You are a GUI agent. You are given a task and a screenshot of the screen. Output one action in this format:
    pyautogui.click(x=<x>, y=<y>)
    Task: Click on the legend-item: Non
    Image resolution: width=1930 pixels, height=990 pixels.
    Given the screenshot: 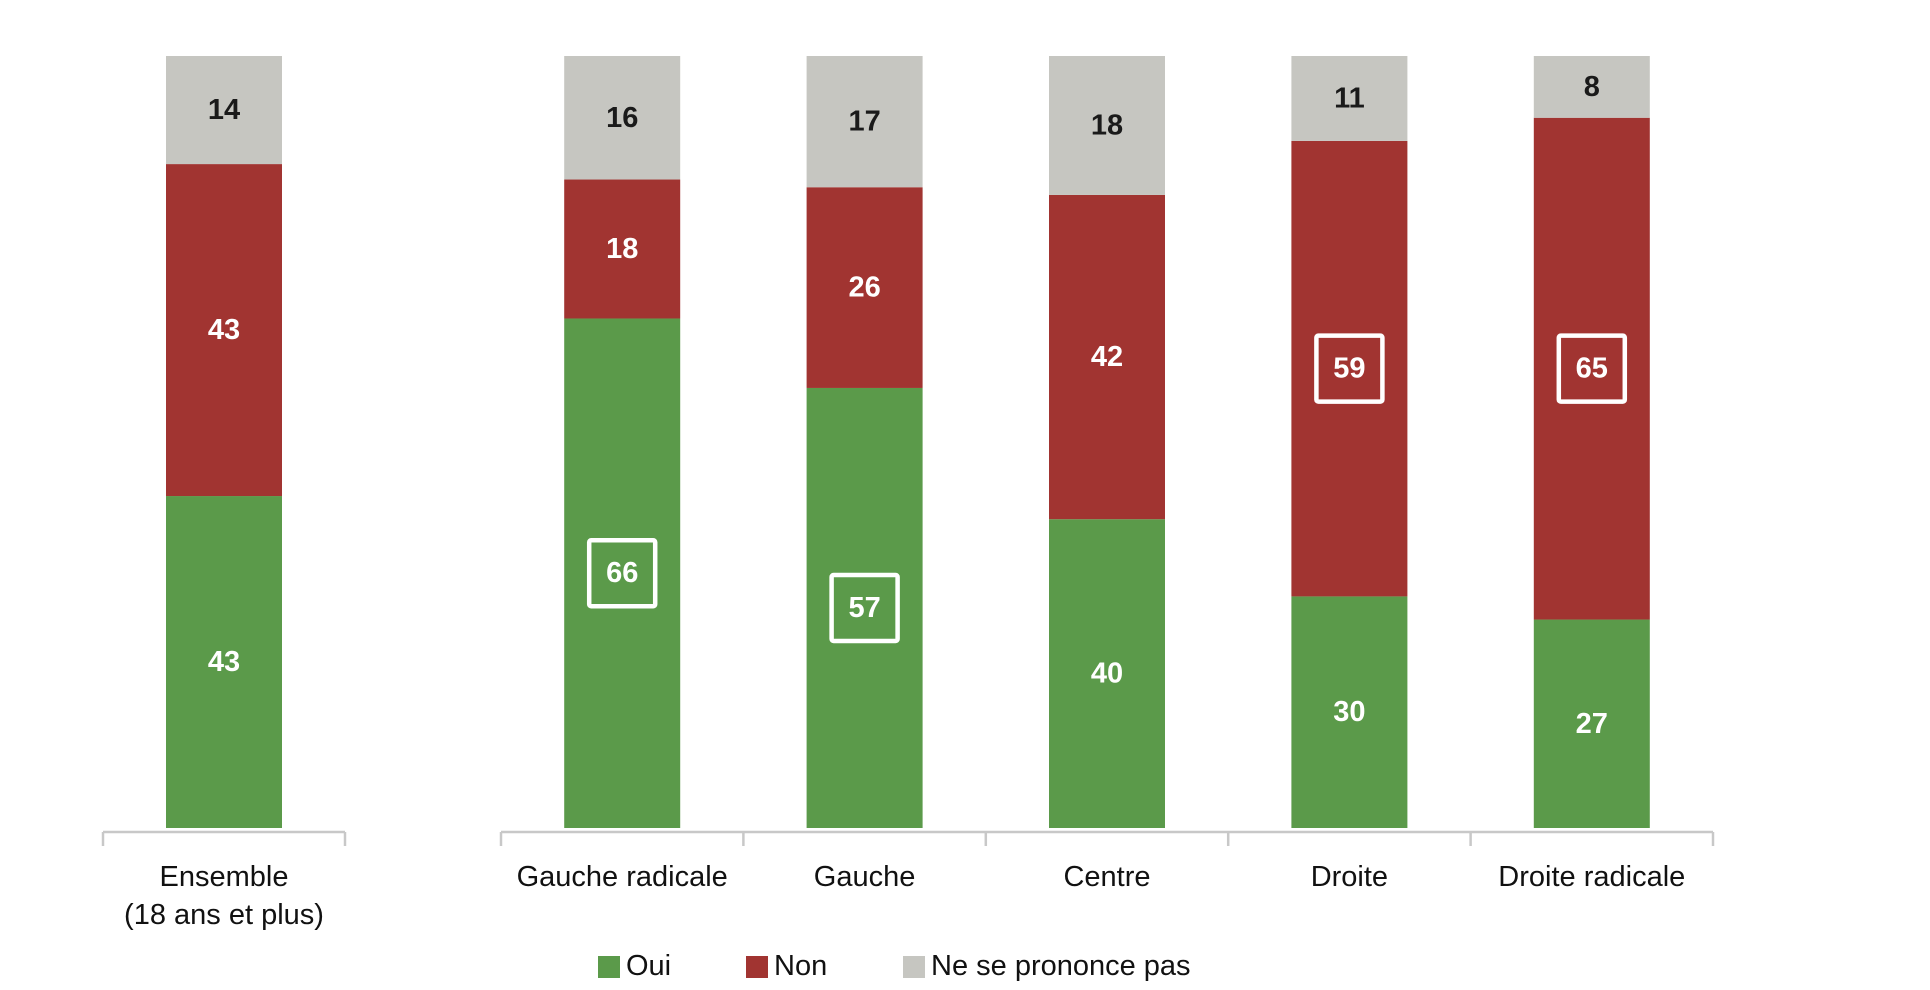 What is the action you would take?
    pyautogui.click(x=786, y=966)
    